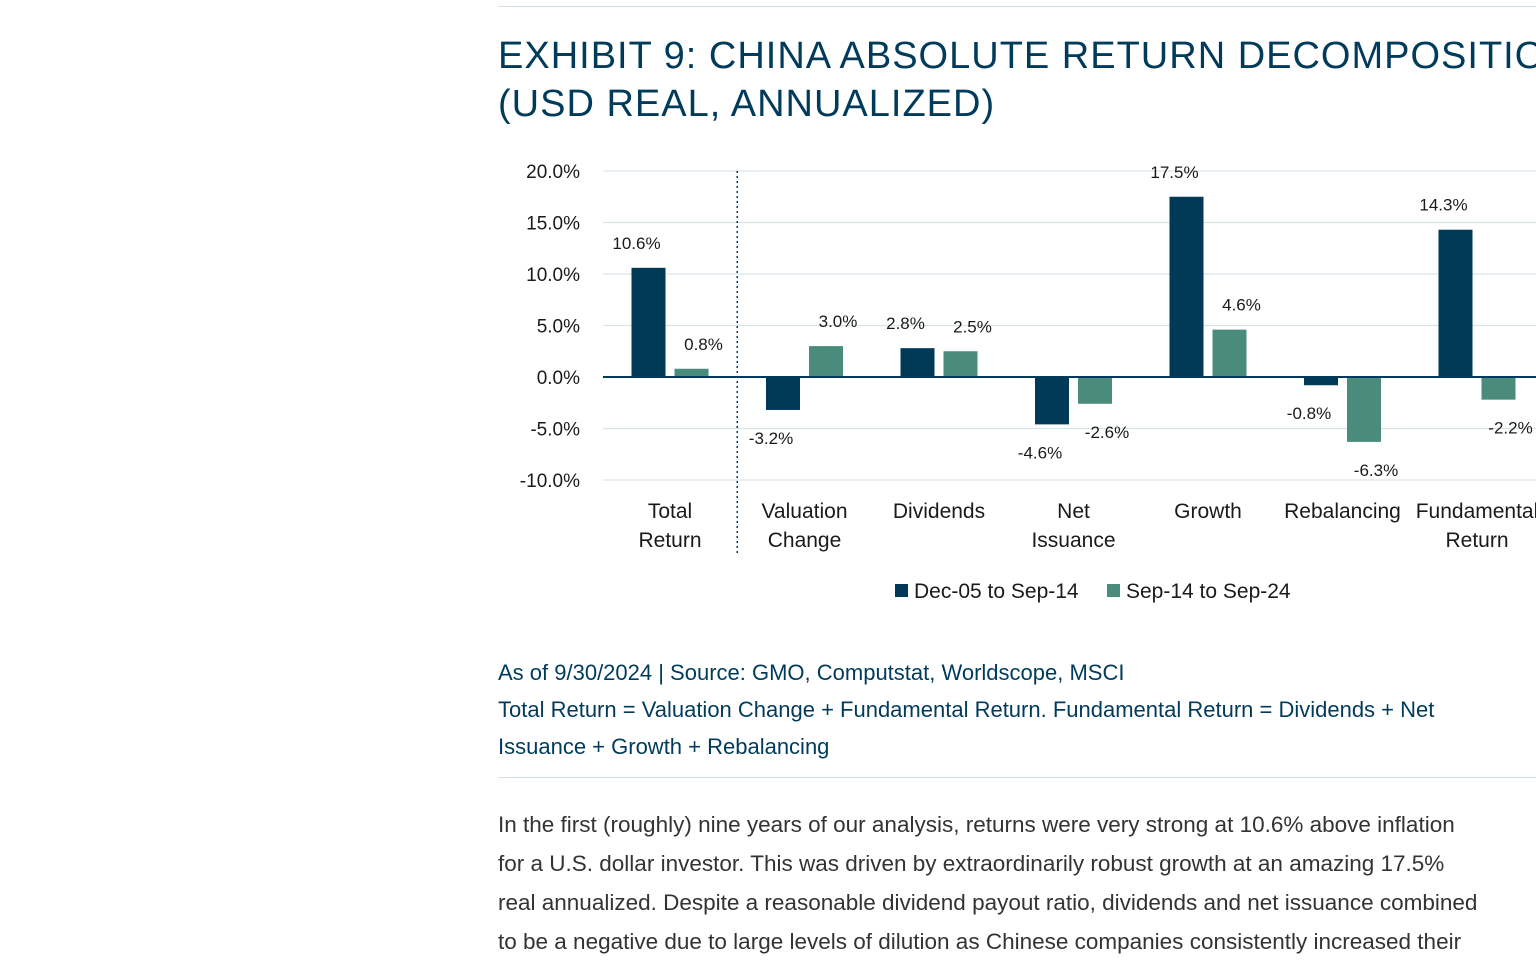  I want to click on x-category-label: Growth, so click(1208, 511).